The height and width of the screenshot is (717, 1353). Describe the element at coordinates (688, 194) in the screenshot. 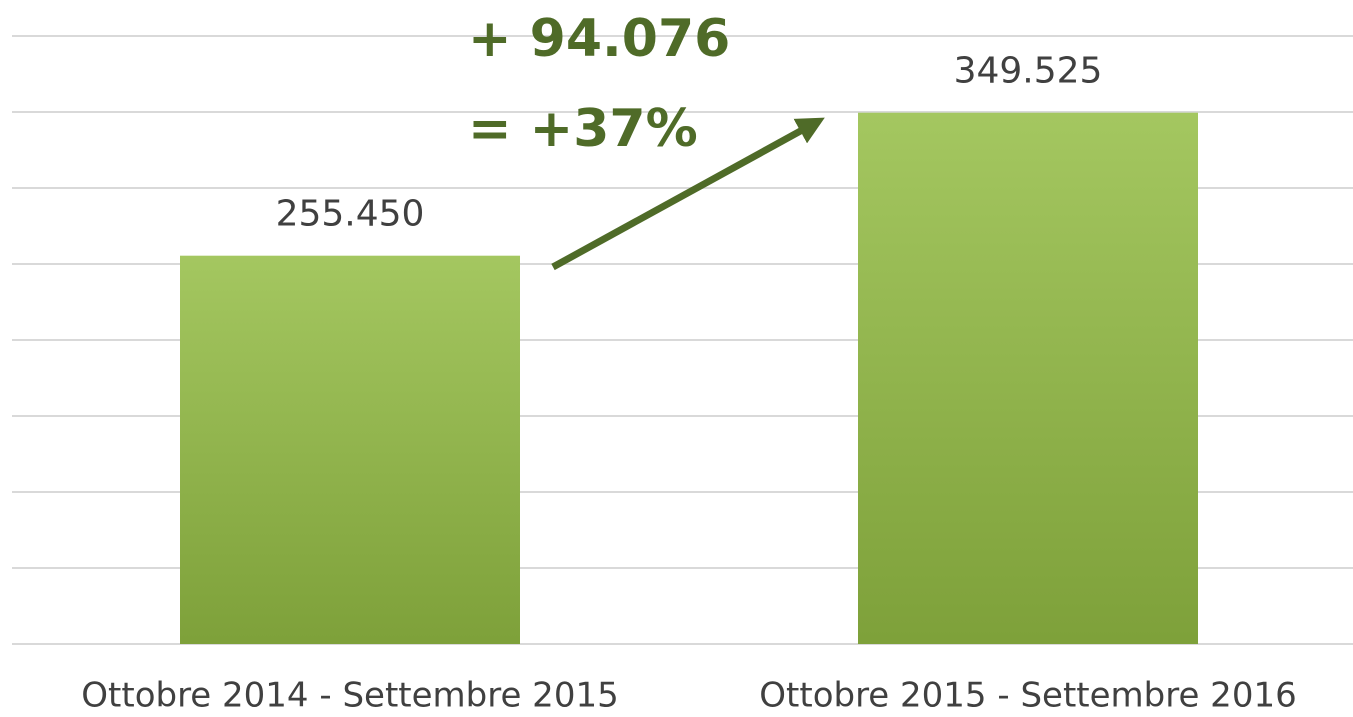

I see `arrow` at that location.